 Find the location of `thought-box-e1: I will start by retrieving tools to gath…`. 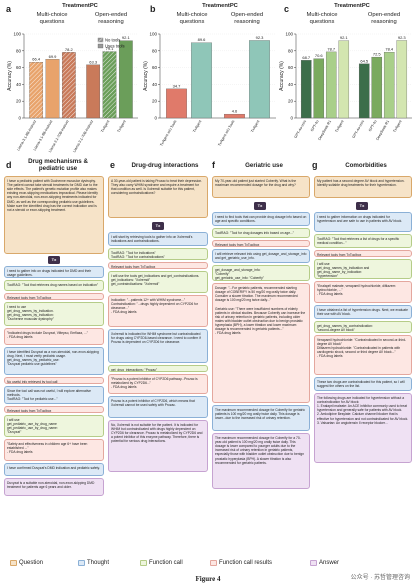

thought-box-e1: I will start by retrieving tools to gath… is located at coordinates (158, 239).